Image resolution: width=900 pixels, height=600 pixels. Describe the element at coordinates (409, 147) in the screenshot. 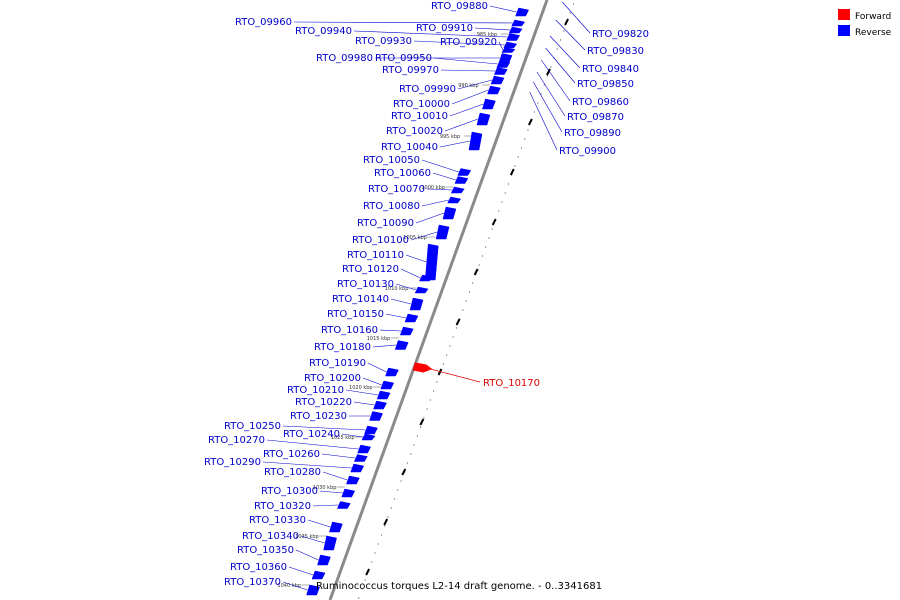

I see `gene-label-RTO_10040: RTO_10040` at that location.